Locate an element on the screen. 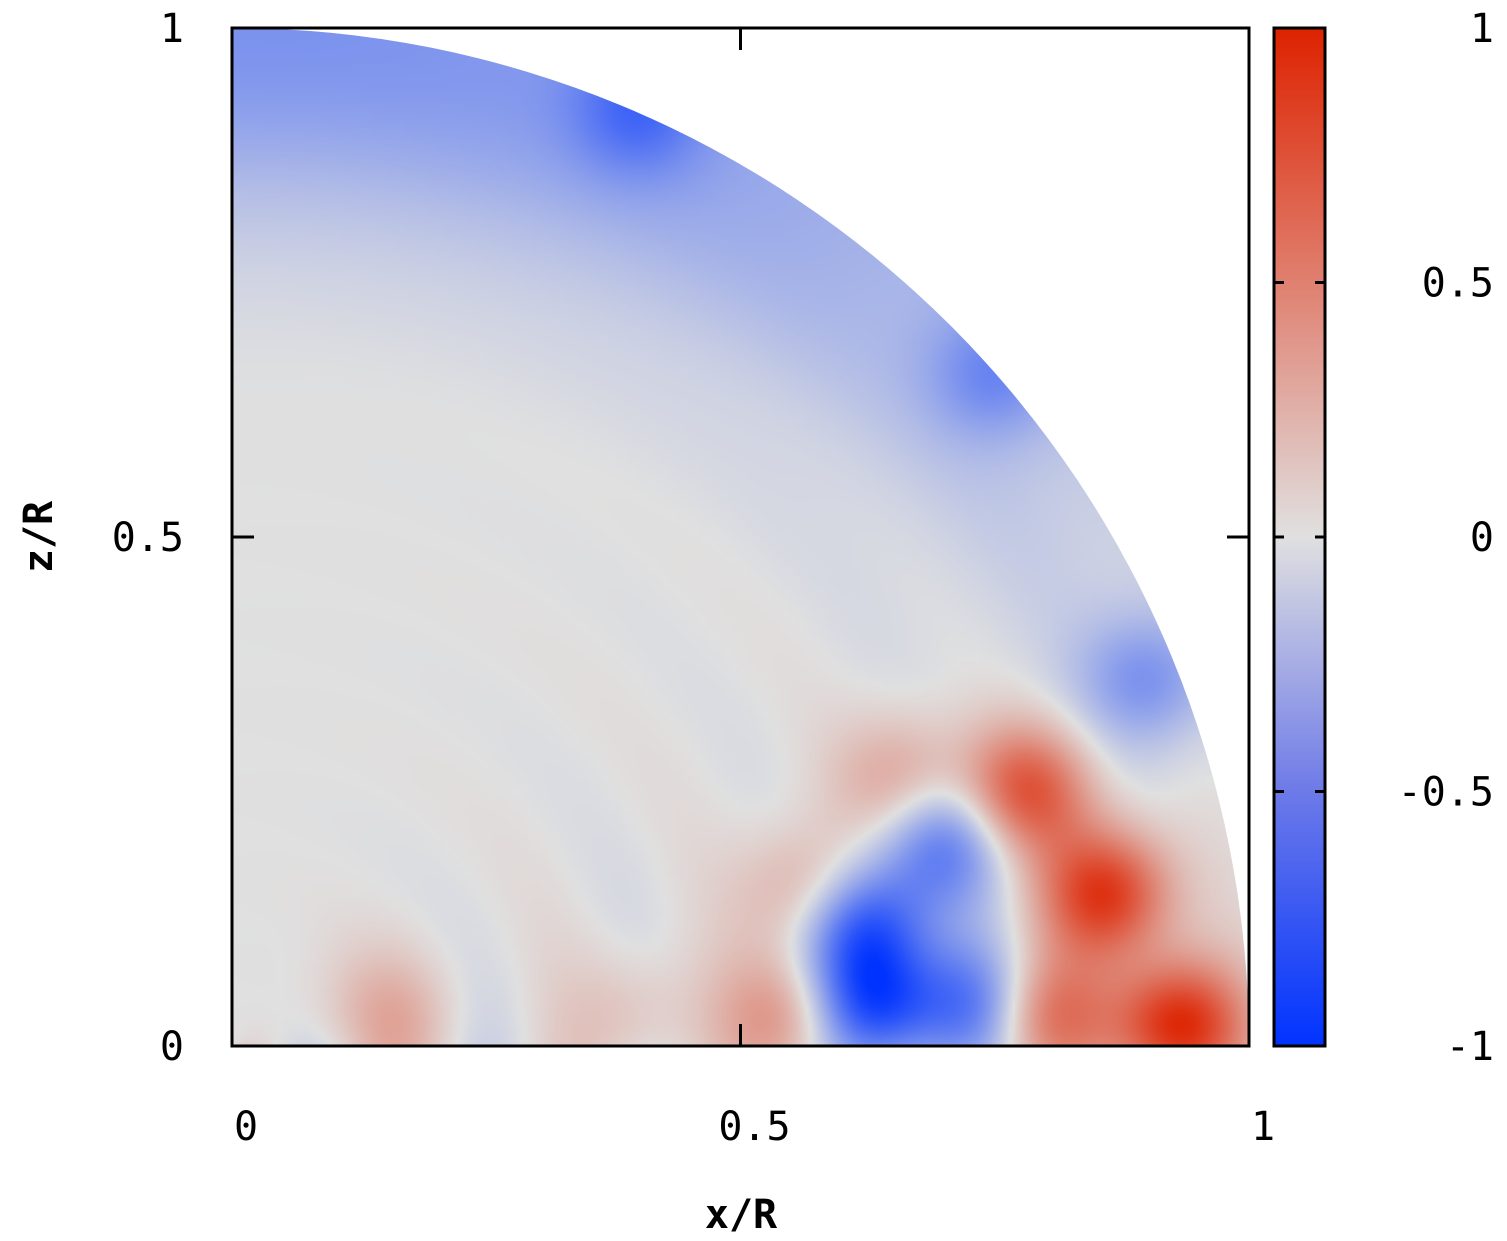 This screenshot has height=1241, width=1507. y-tick-label: 1 is located at coordinates (172, 29).